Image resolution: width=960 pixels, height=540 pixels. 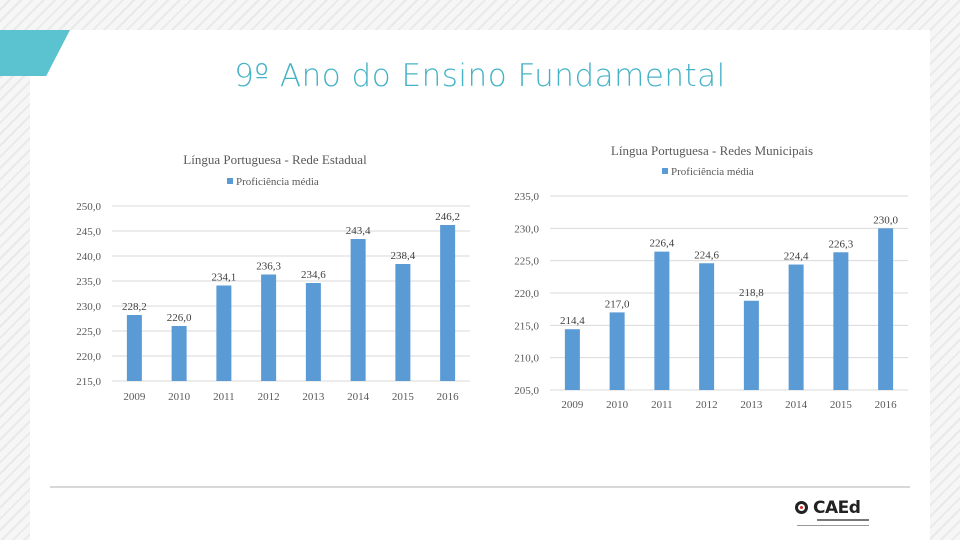 I want to click on caed-logo: CAEd, so click(x=835, y=514).